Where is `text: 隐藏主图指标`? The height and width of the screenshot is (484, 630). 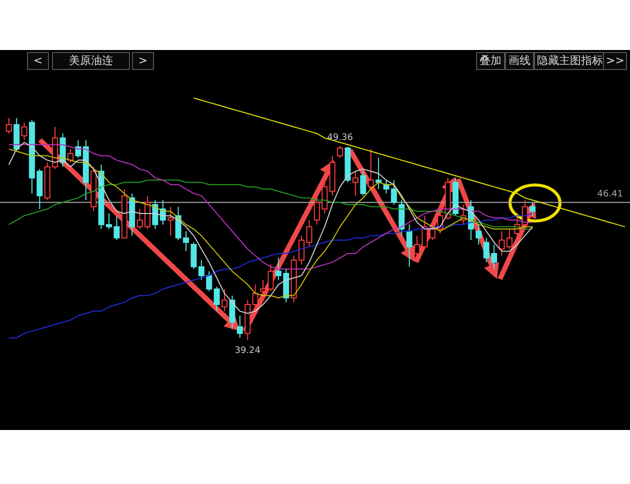 text: 隐藏主图指标 is located at coordinates (569, 61).